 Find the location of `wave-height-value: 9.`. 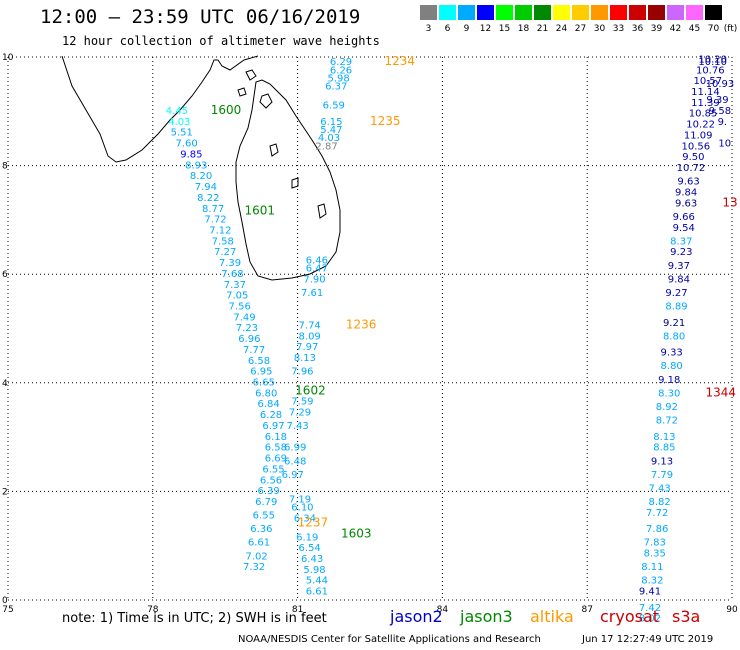

wave-height-value: 9. is located at coordinates (723, 122).